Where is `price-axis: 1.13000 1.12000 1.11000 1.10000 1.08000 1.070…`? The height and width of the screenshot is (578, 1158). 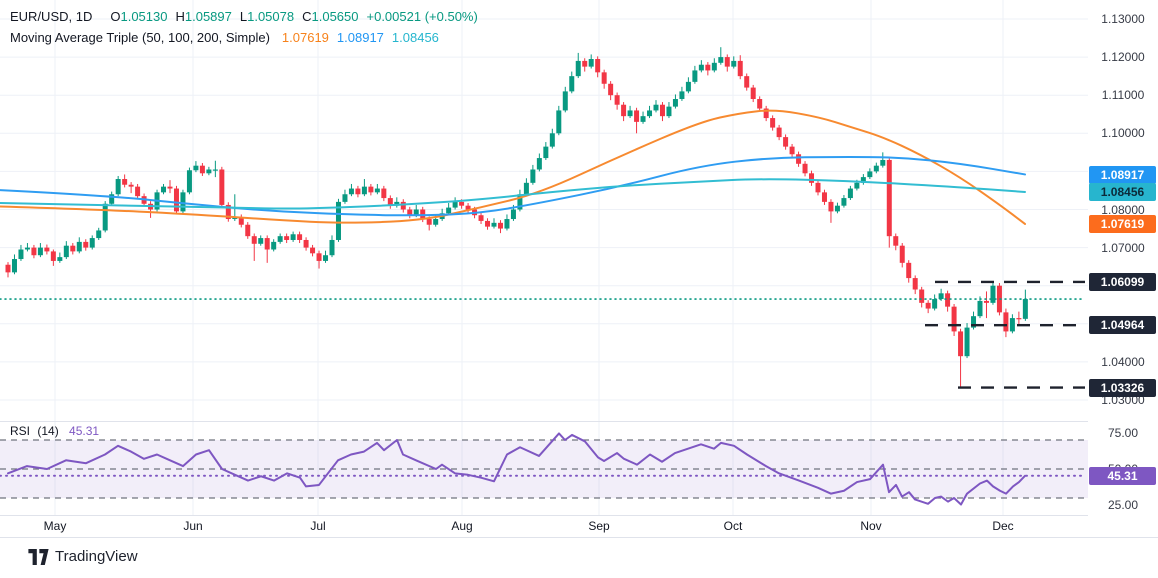
price-axis: 1.13000 1.12000 1.11000 1.10000 1.08000 1.070… is located at coordinates (1123, 268).